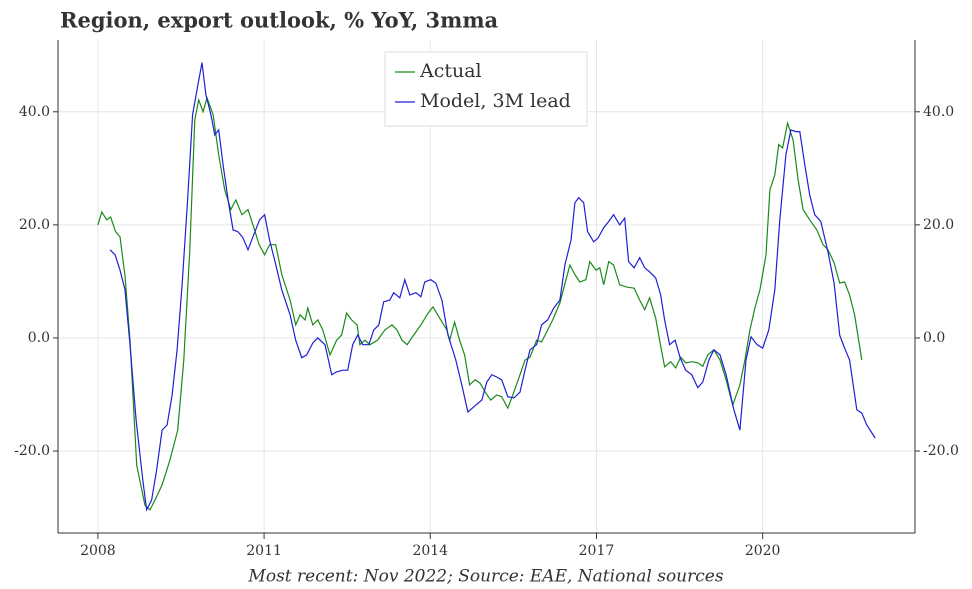 This screenshot has height=589, width=972. I want to click on legend-box, so click(486, 89).